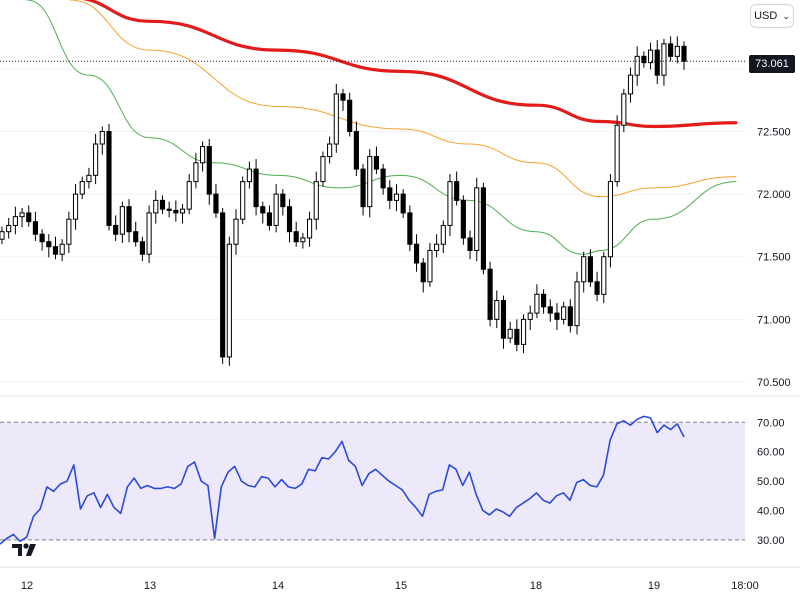  Describe the element at coordinates (774, 195) in the screenshot. I see `price-tick-label: 72.000` at that location.